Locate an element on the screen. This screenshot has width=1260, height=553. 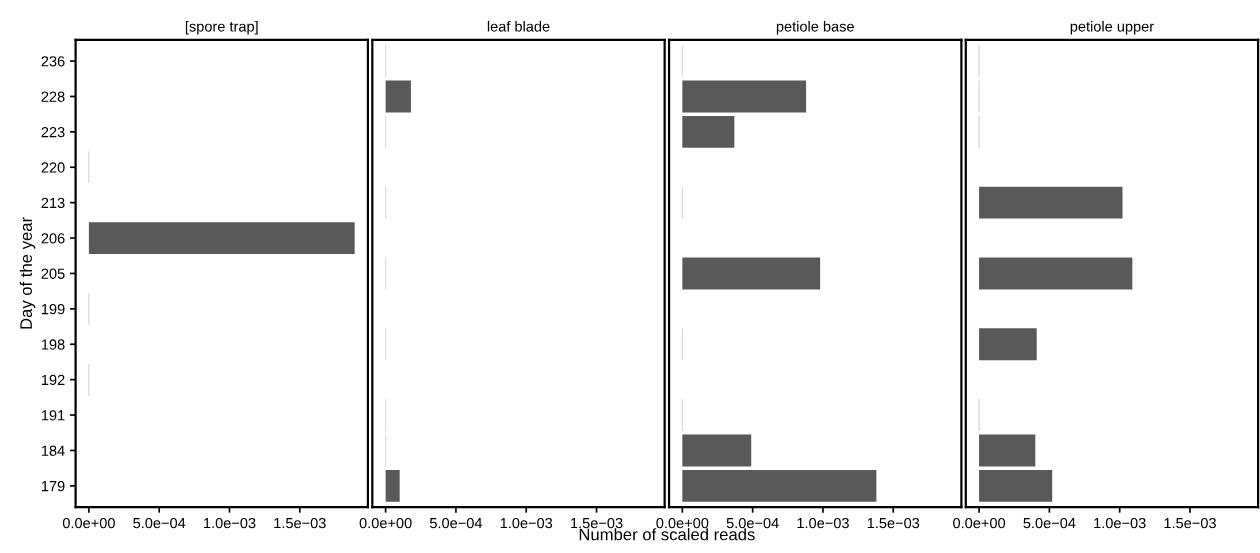
chart-title: leaf blade is located at coordinates (518, 26).